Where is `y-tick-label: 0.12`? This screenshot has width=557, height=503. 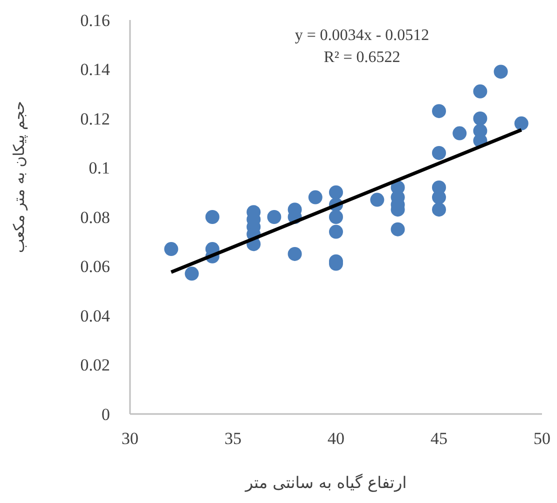 y-tick-label: 0.12 is located at coordinates (95, 118).